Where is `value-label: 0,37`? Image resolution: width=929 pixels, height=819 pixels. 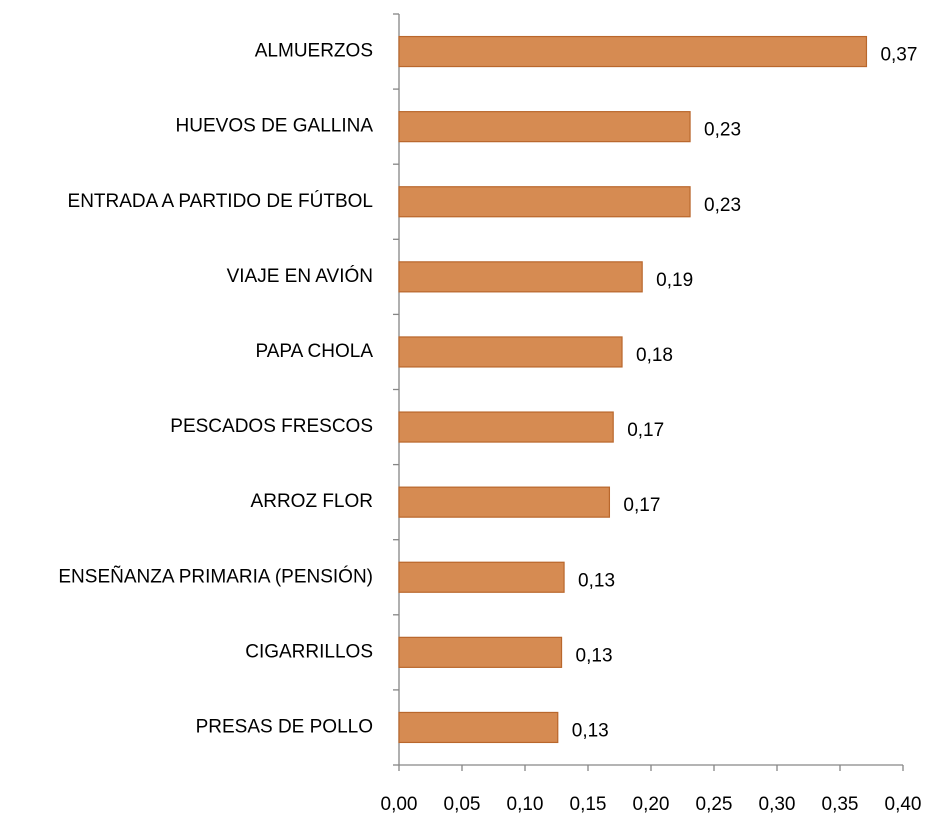 value-label: 0,37 is located at coordinates (898, 55).